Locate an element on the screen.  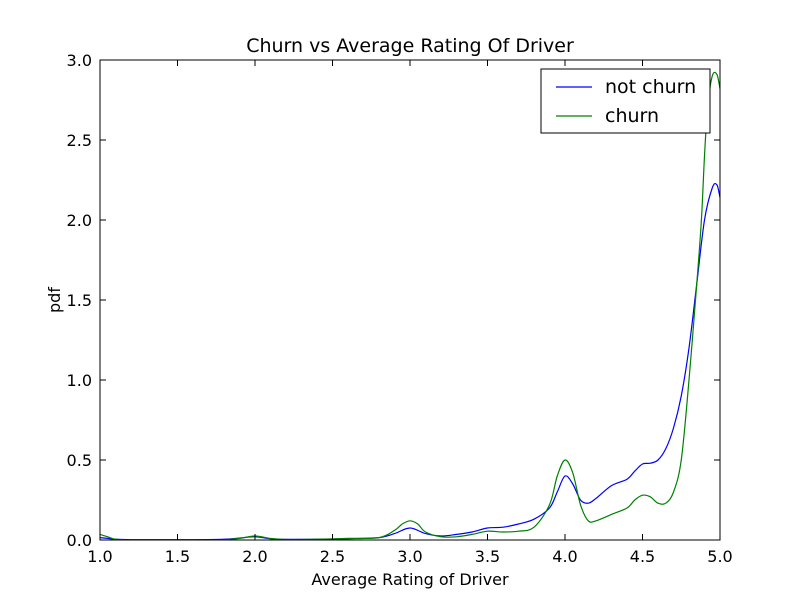
legend-label-not-churn: not churn is located at coordinates (650, 87).